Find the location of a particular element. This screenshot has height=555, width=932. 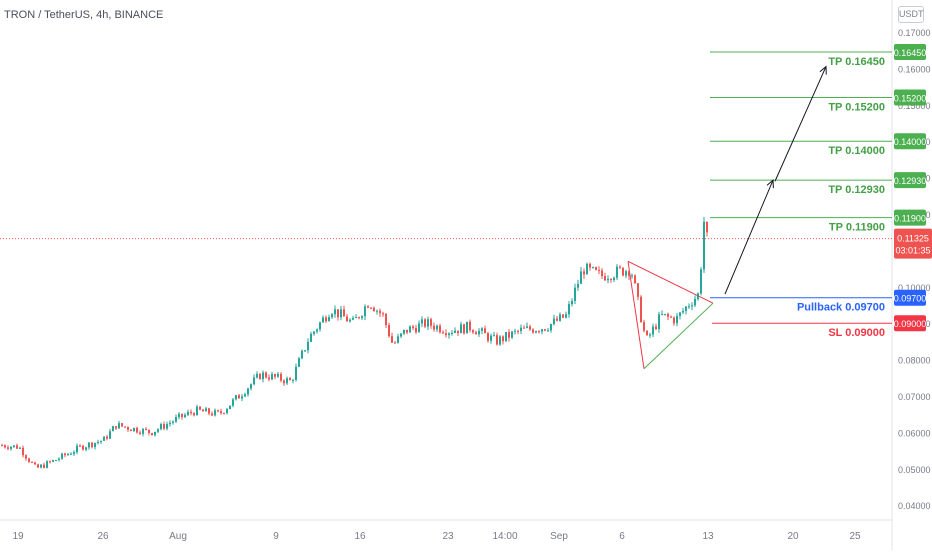

price-tick-label: 0.07000 is located at coordinates (914, 397).